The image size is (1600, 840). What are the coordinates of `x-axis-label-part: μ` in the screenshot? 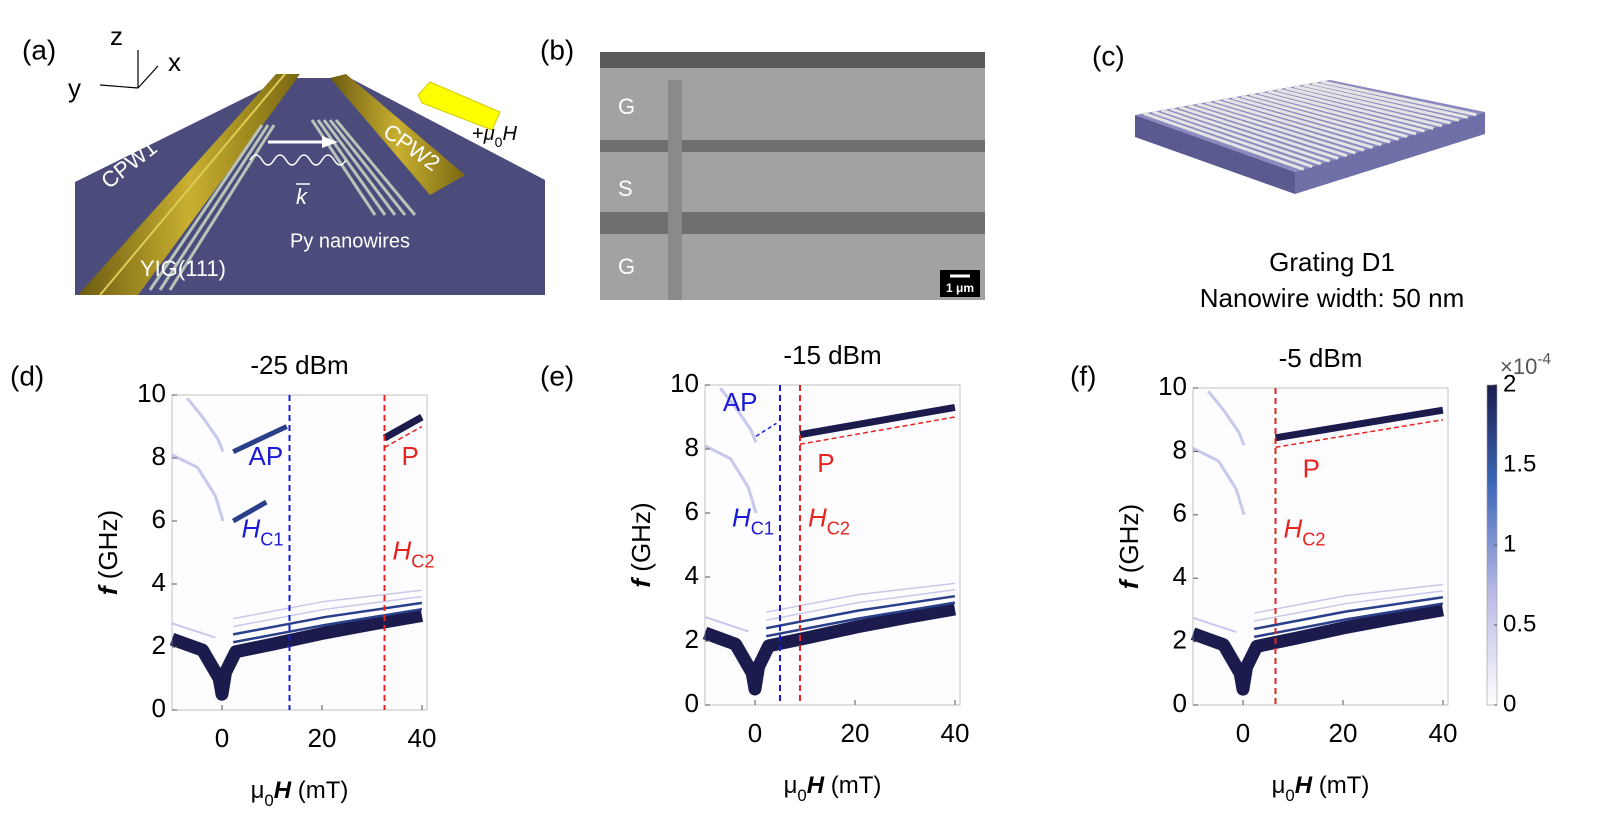 It's located at (258, 790).